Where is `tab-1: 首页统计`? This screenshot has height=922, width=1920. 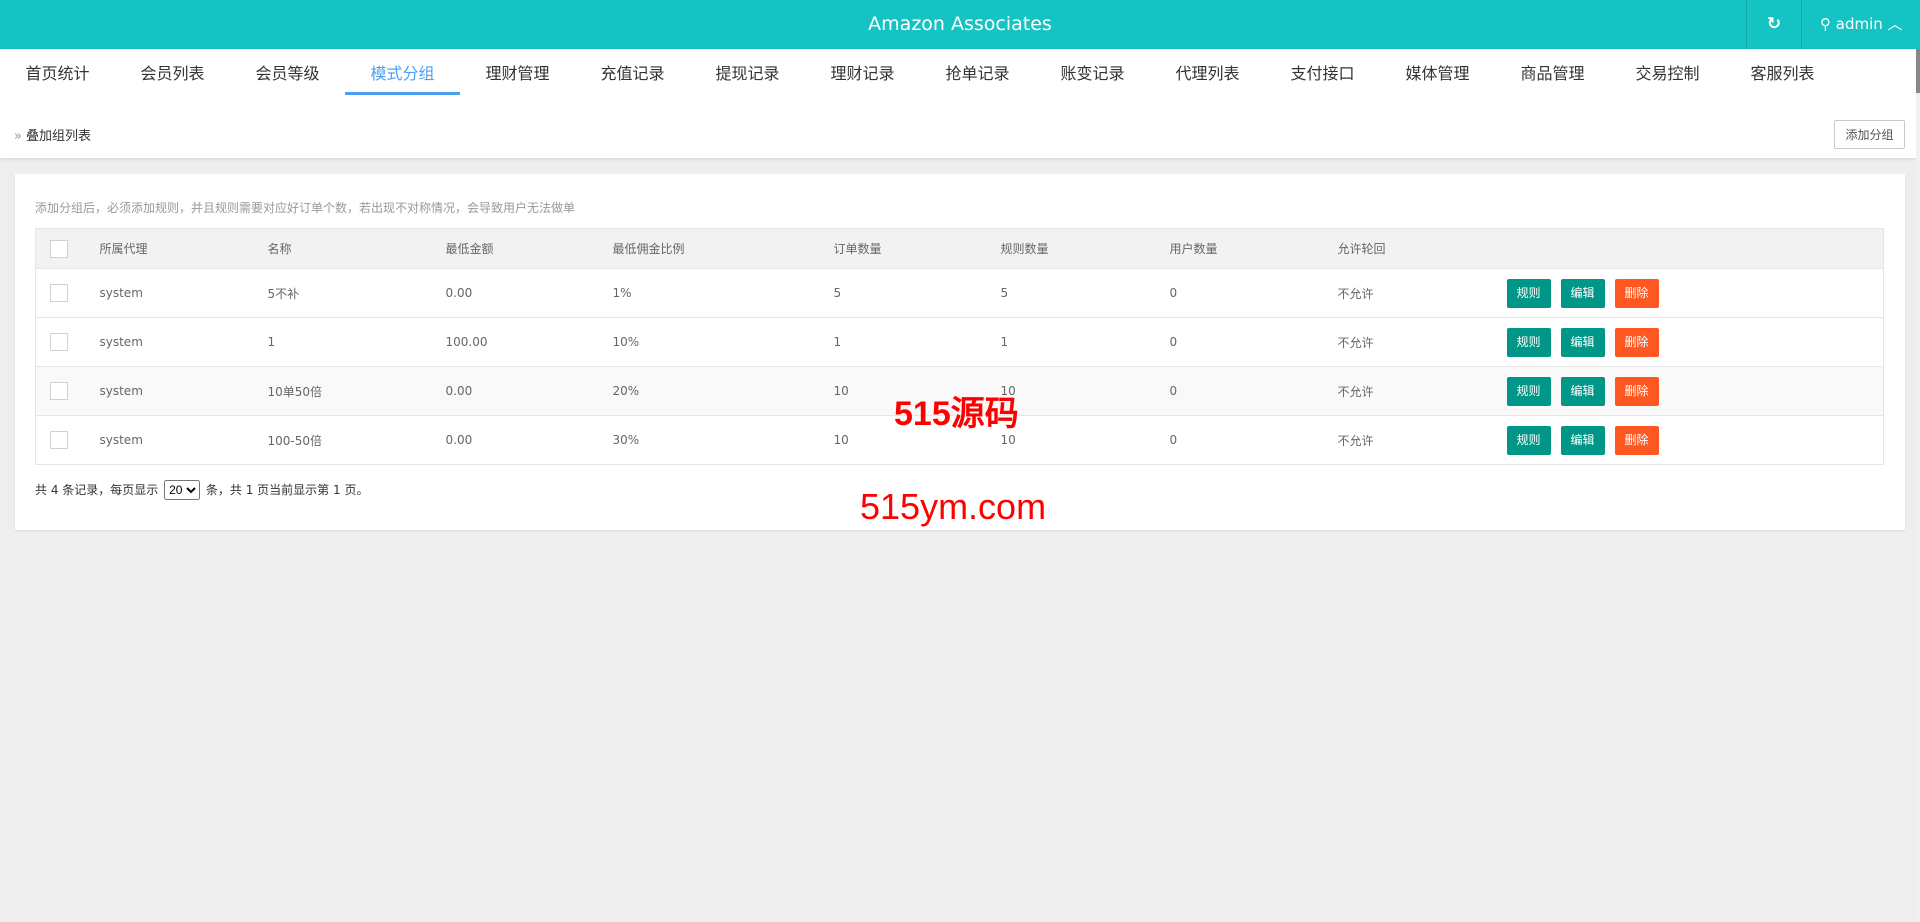
tab-1: 首页统计 is located at coordinates (57, 73).